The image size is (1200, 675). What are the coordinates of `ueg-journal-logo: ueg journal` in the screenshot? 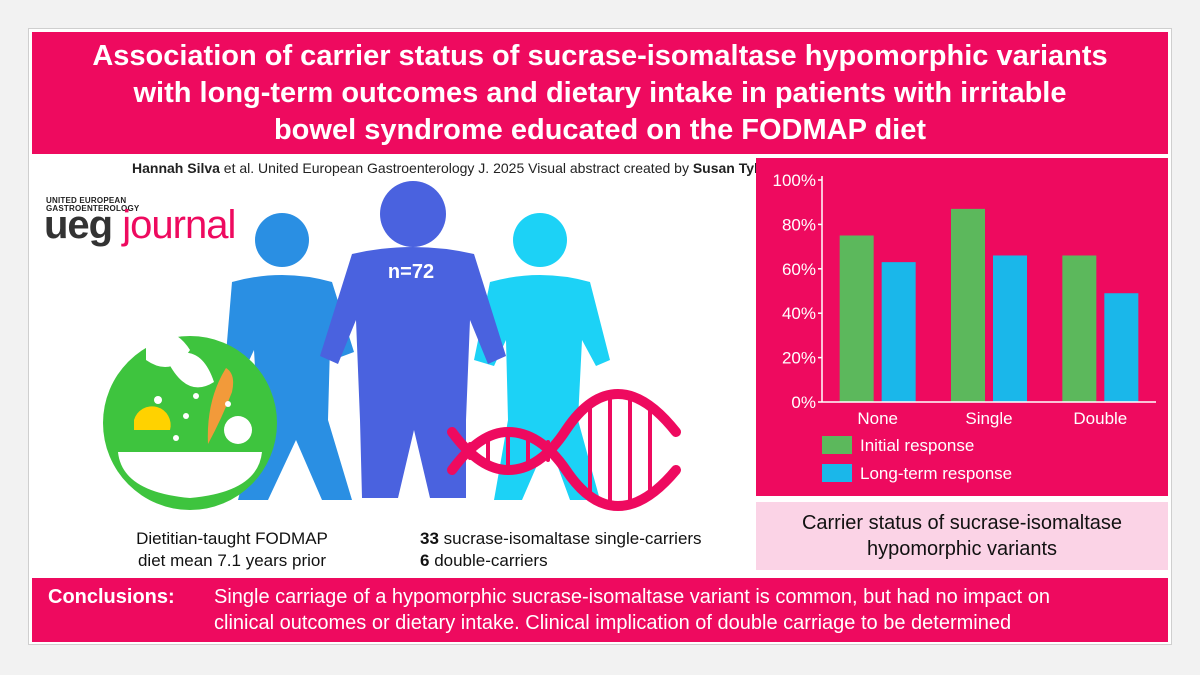 It's located at (140, 225).